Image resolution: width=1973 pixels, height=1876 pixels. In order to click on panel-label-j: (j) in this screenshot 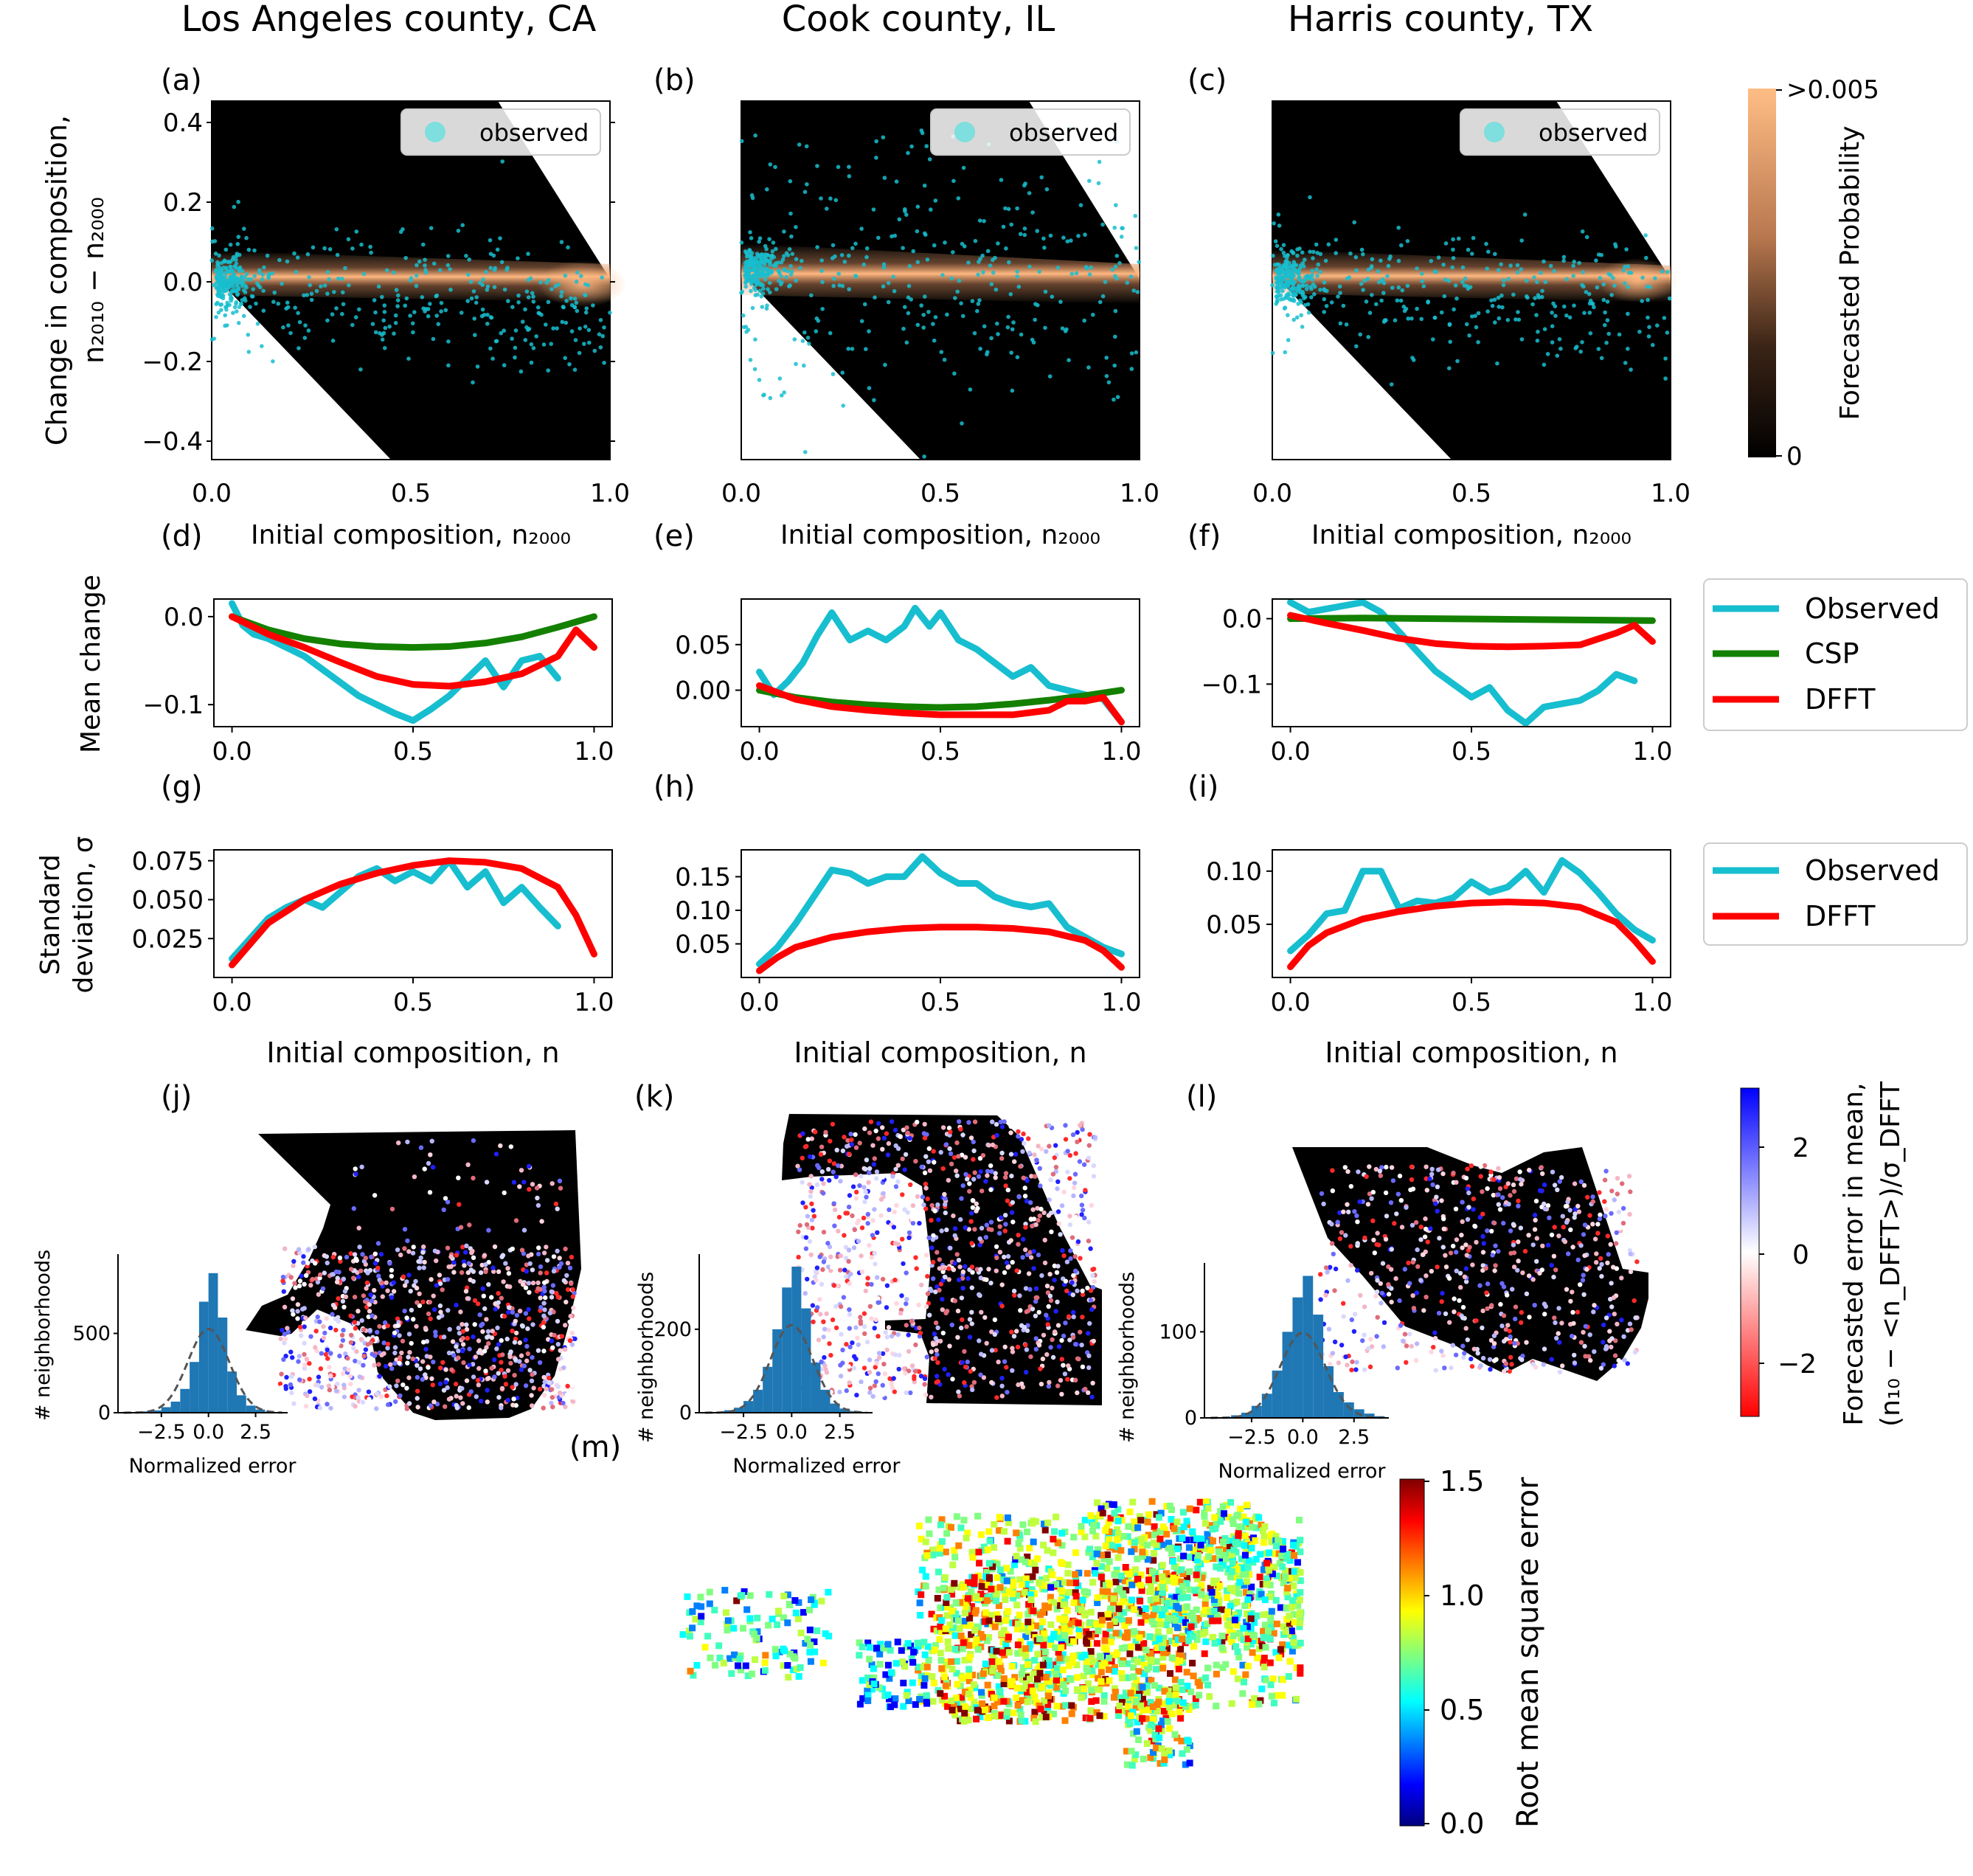, I will do `click(176, 1097)`.